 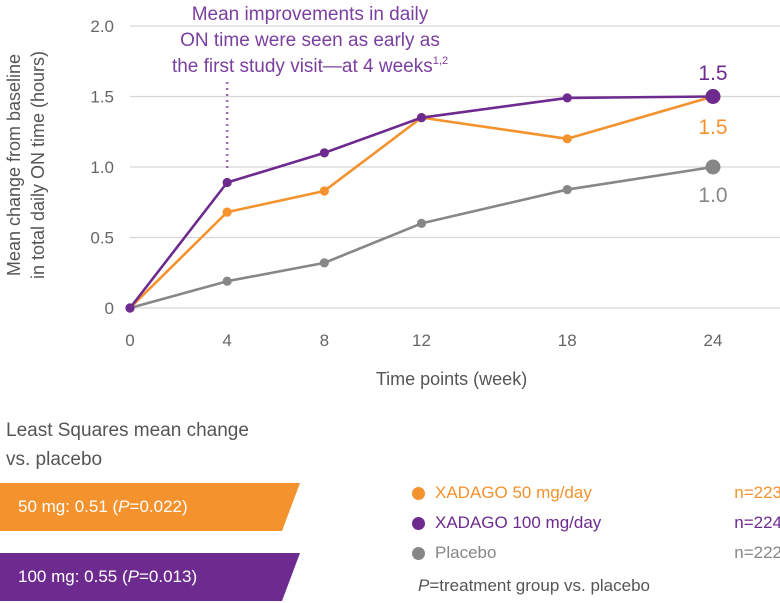 What do you see at coordinates (102, 167) in the screenshot?
I see `y-tick-label: 1.0` at bounding box center [102, 167].